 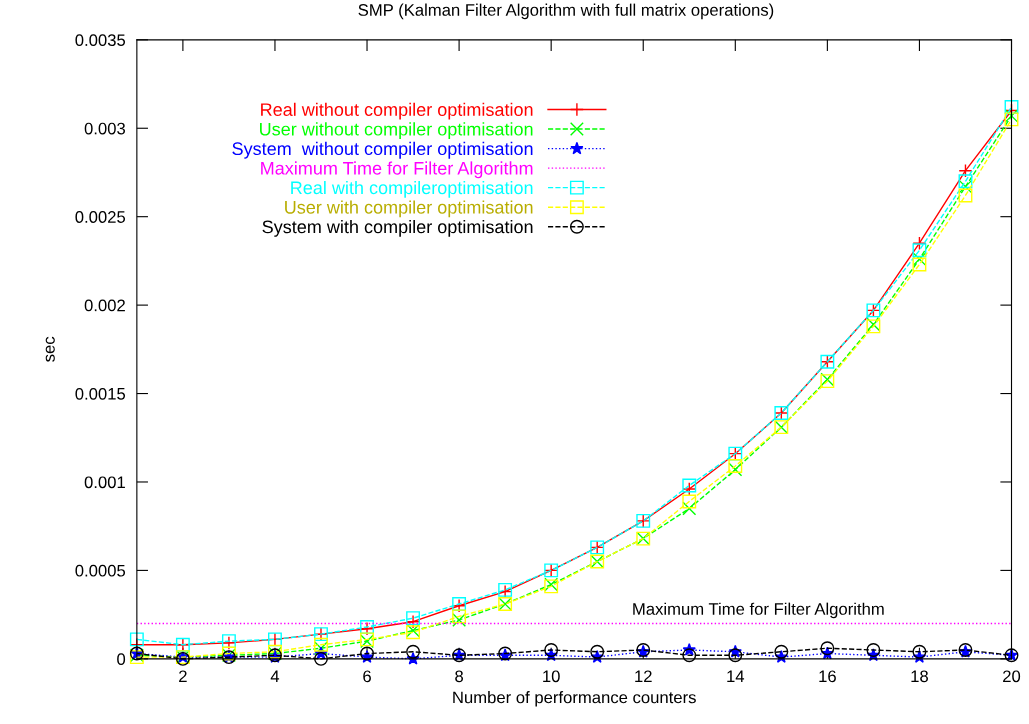 What do you see at coordinates (121, 659) in the screenshot?
I see `y-tick-label: 0` at bounding box center [121, 659].